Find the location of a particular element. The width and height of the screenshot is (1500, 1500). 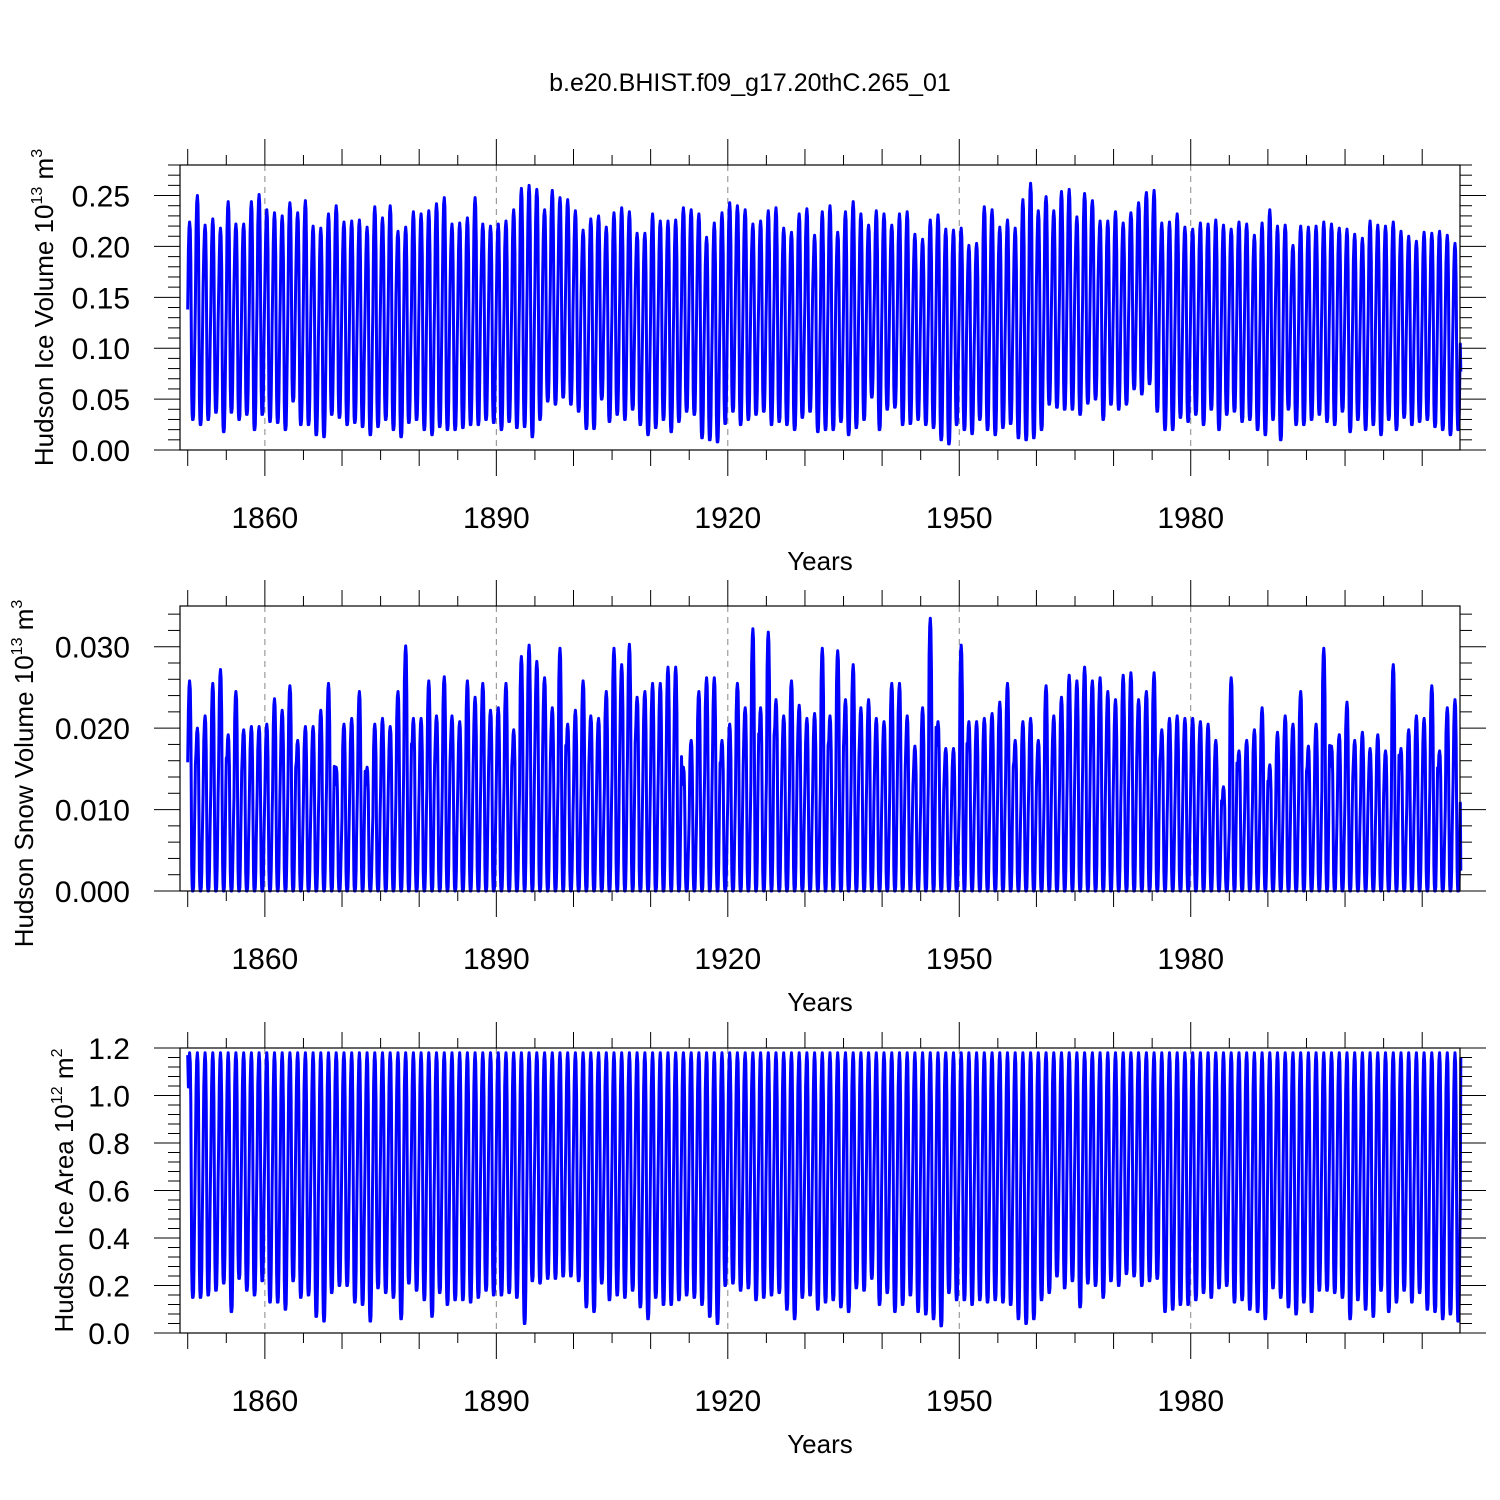

y-tick-label: 0.2 is located at coordinates (109, 1287).